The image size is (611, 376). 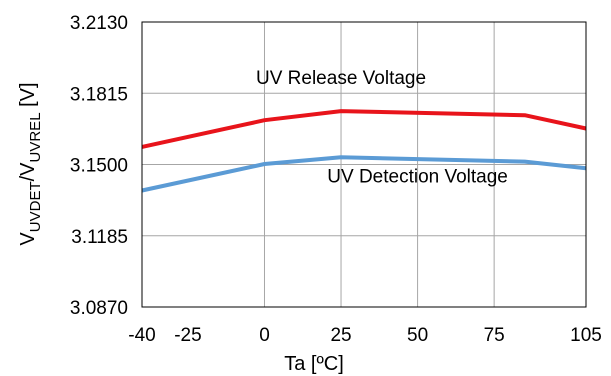 I want to click on y-tick-labels: 3.0870 3.1185 3.1500 3.1815 3.2130, so click(x=99, y=166).